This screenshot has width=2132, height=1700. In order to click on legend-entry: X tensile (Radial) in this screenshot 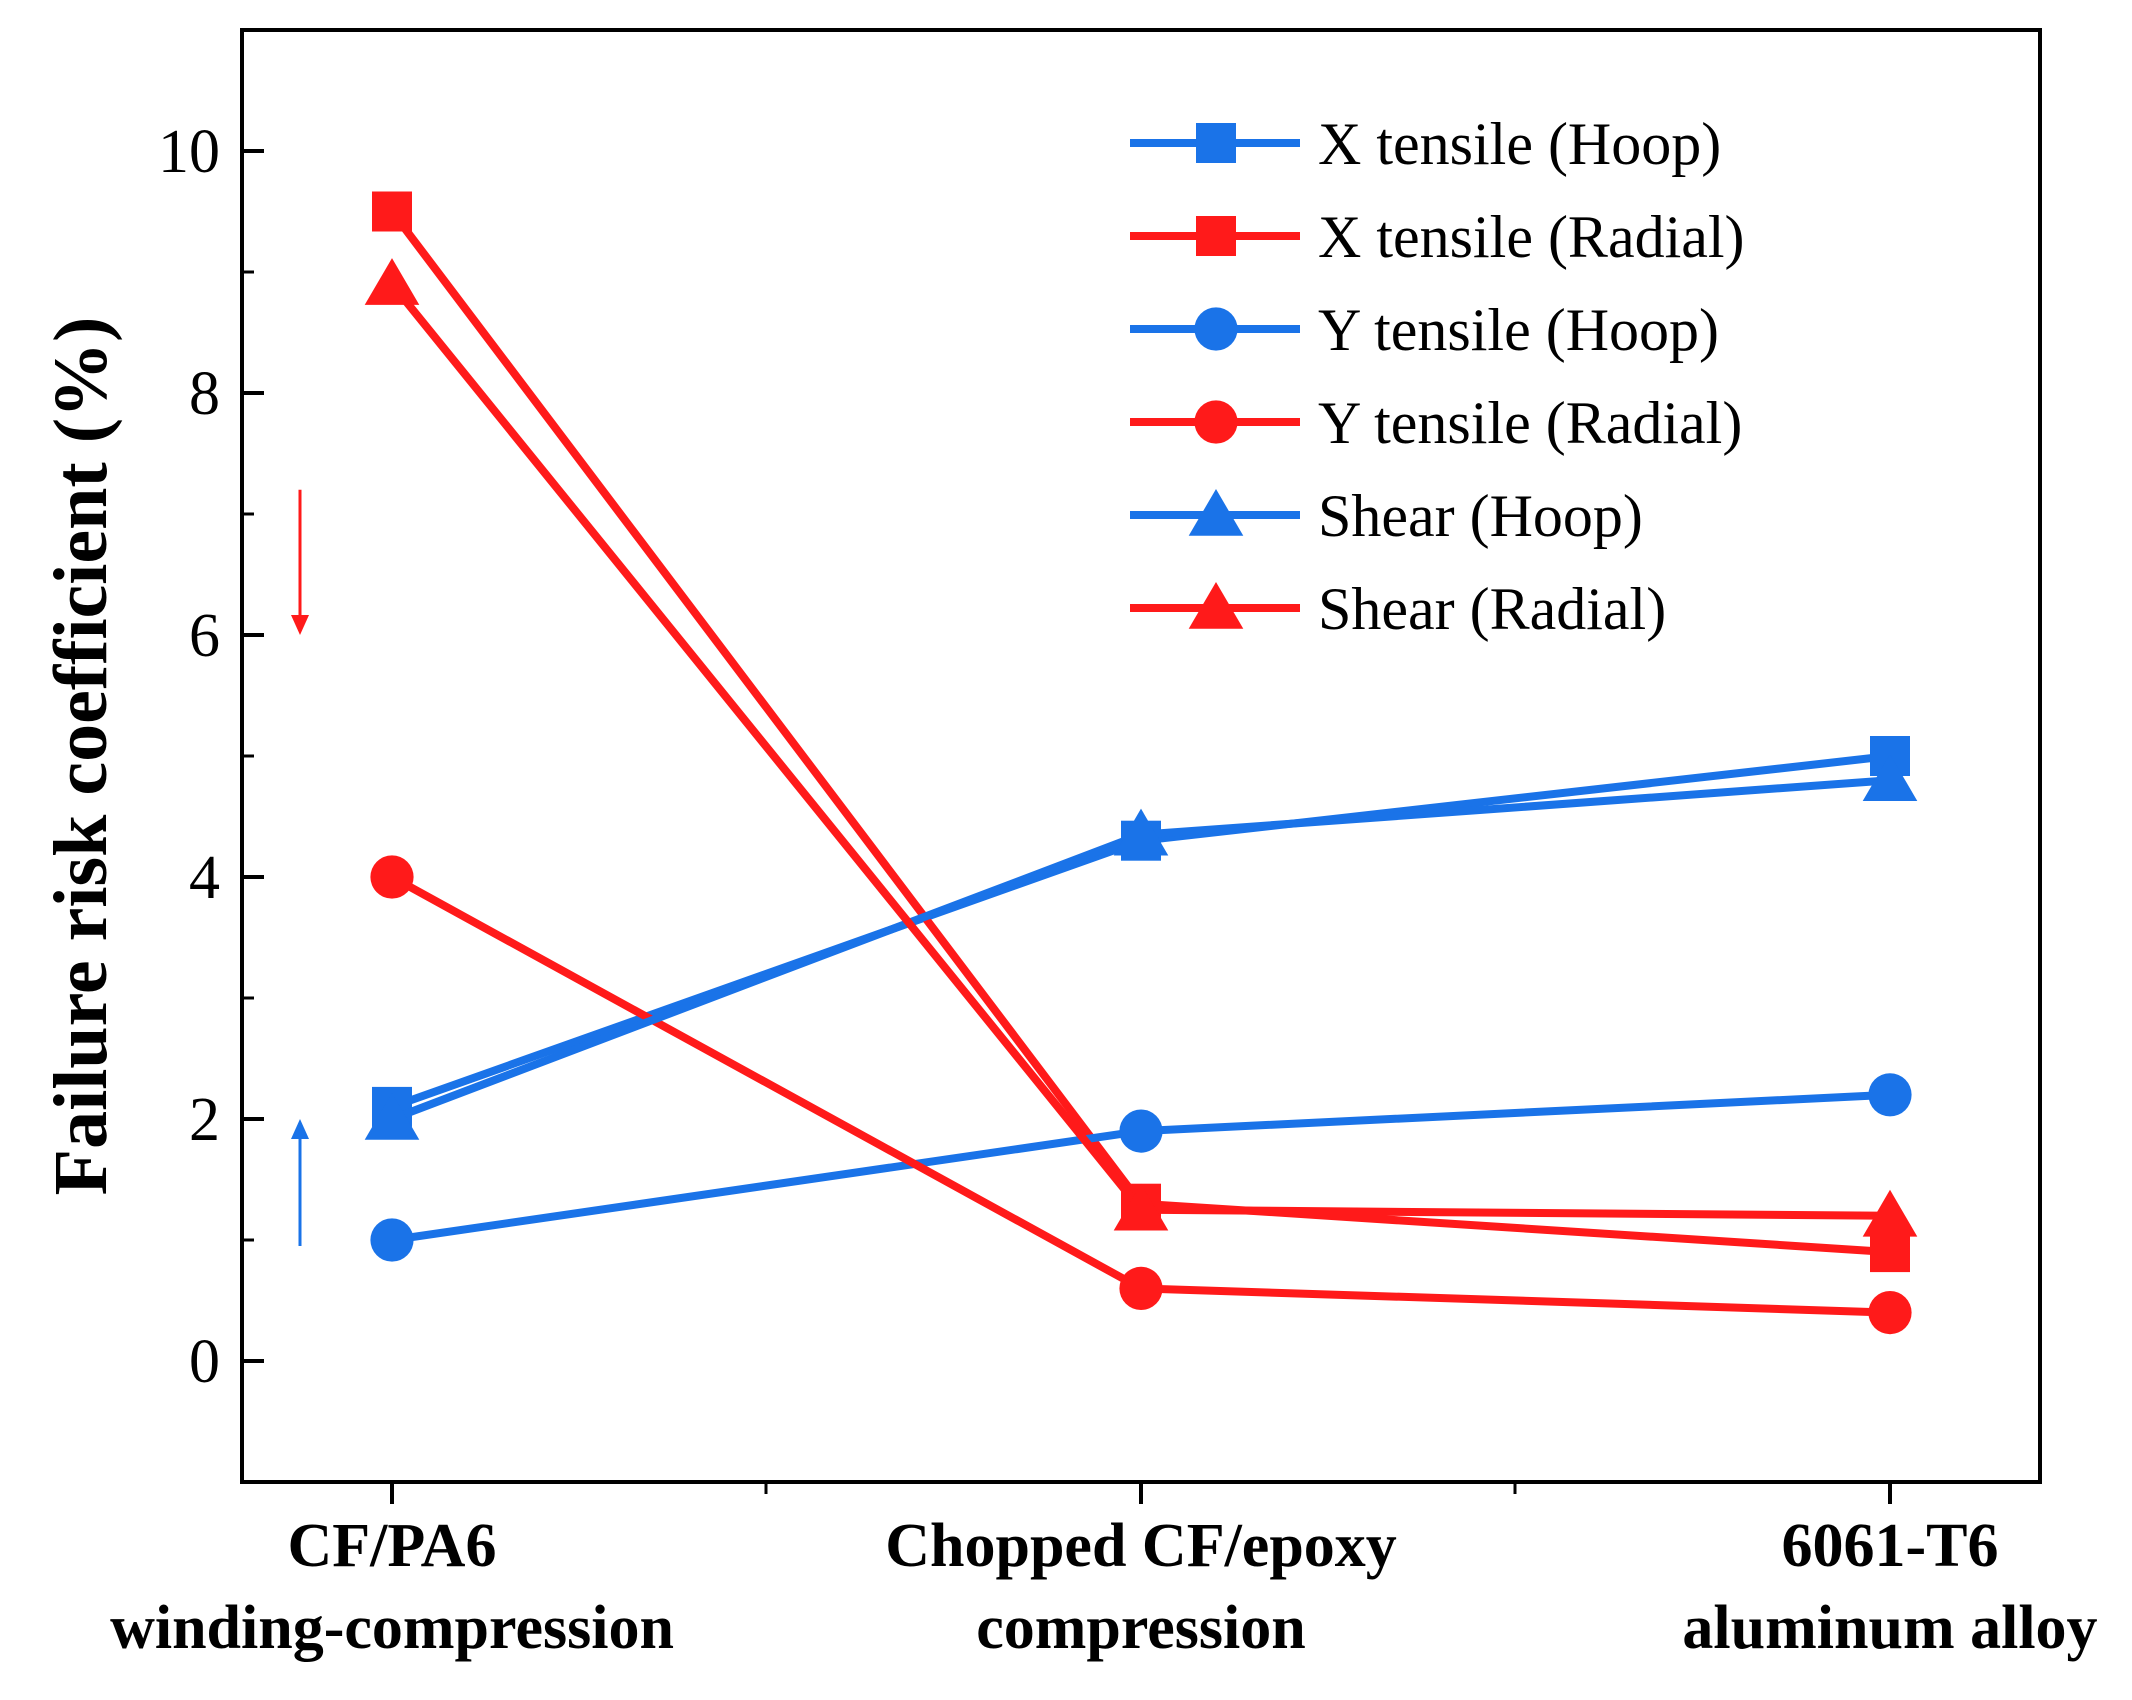, I will do `click(1437, 237)`.